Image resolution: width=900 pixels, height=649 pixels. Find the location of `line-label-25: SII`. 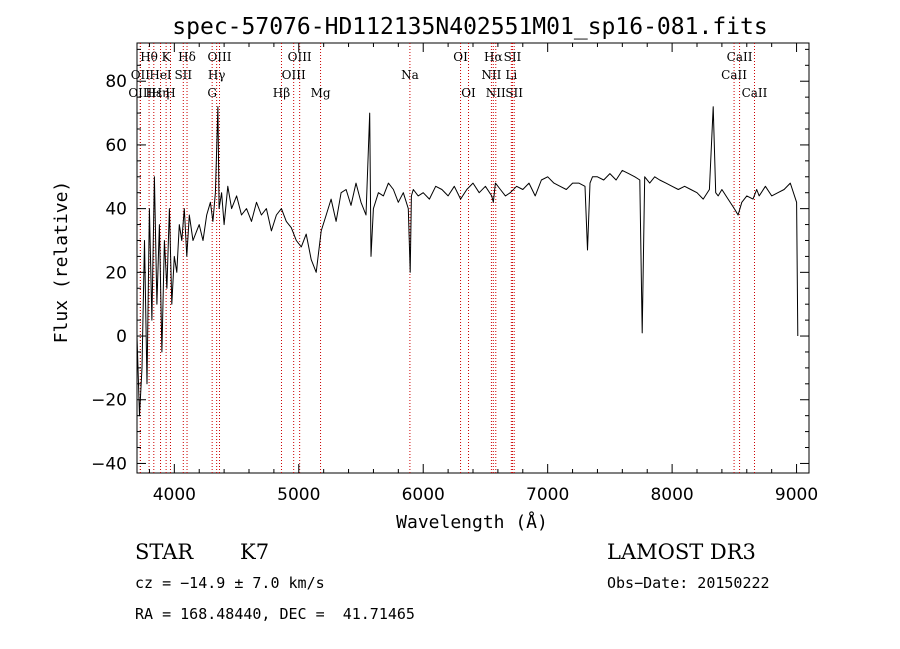

line-label-25: SII is located at coordinates (514, 93).